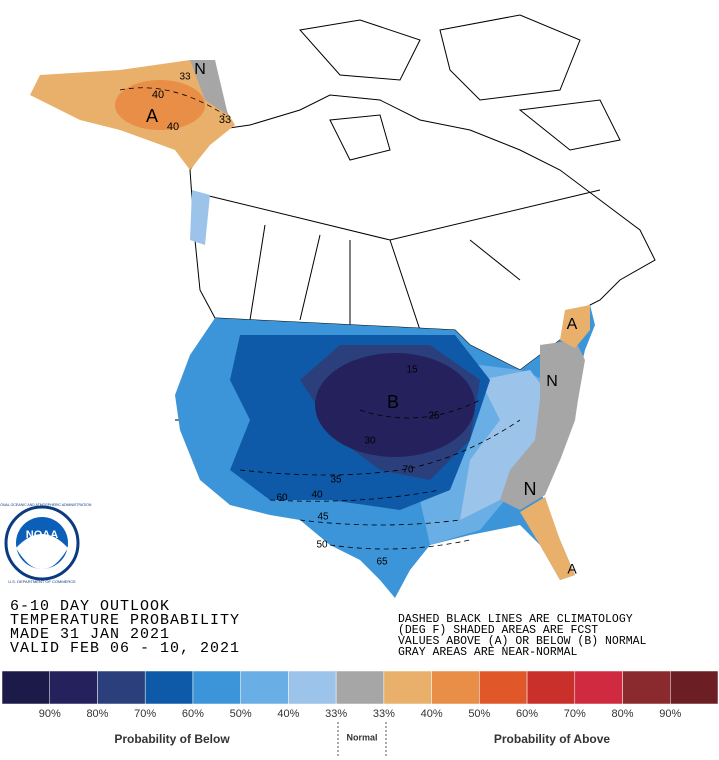 This screenshot has width=719, height=760. I want to click on map-label: 25, so click(434, 416).